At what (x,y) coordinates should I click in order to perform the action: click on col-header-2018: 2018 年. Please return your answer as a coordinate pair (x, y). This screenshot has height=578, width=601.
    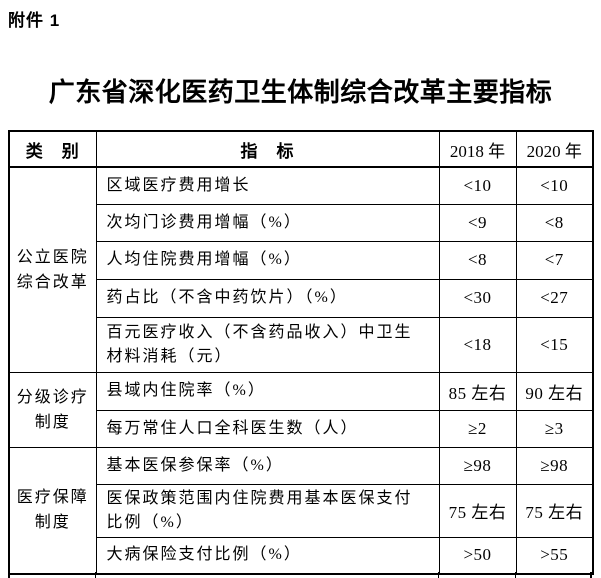
    Looking at the image, I should click on (477, 149).